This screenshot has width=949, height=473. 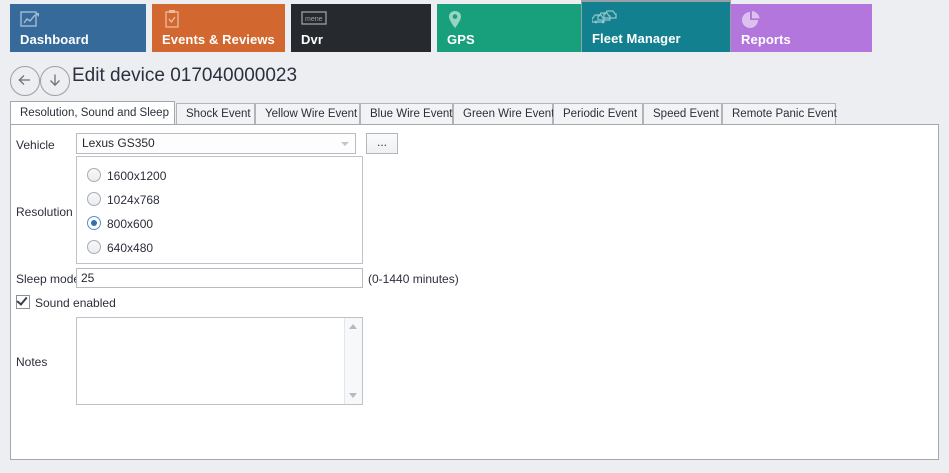 I want to click on tab-green-wire-event: Green Wire Event, so click(x=504, y=113).